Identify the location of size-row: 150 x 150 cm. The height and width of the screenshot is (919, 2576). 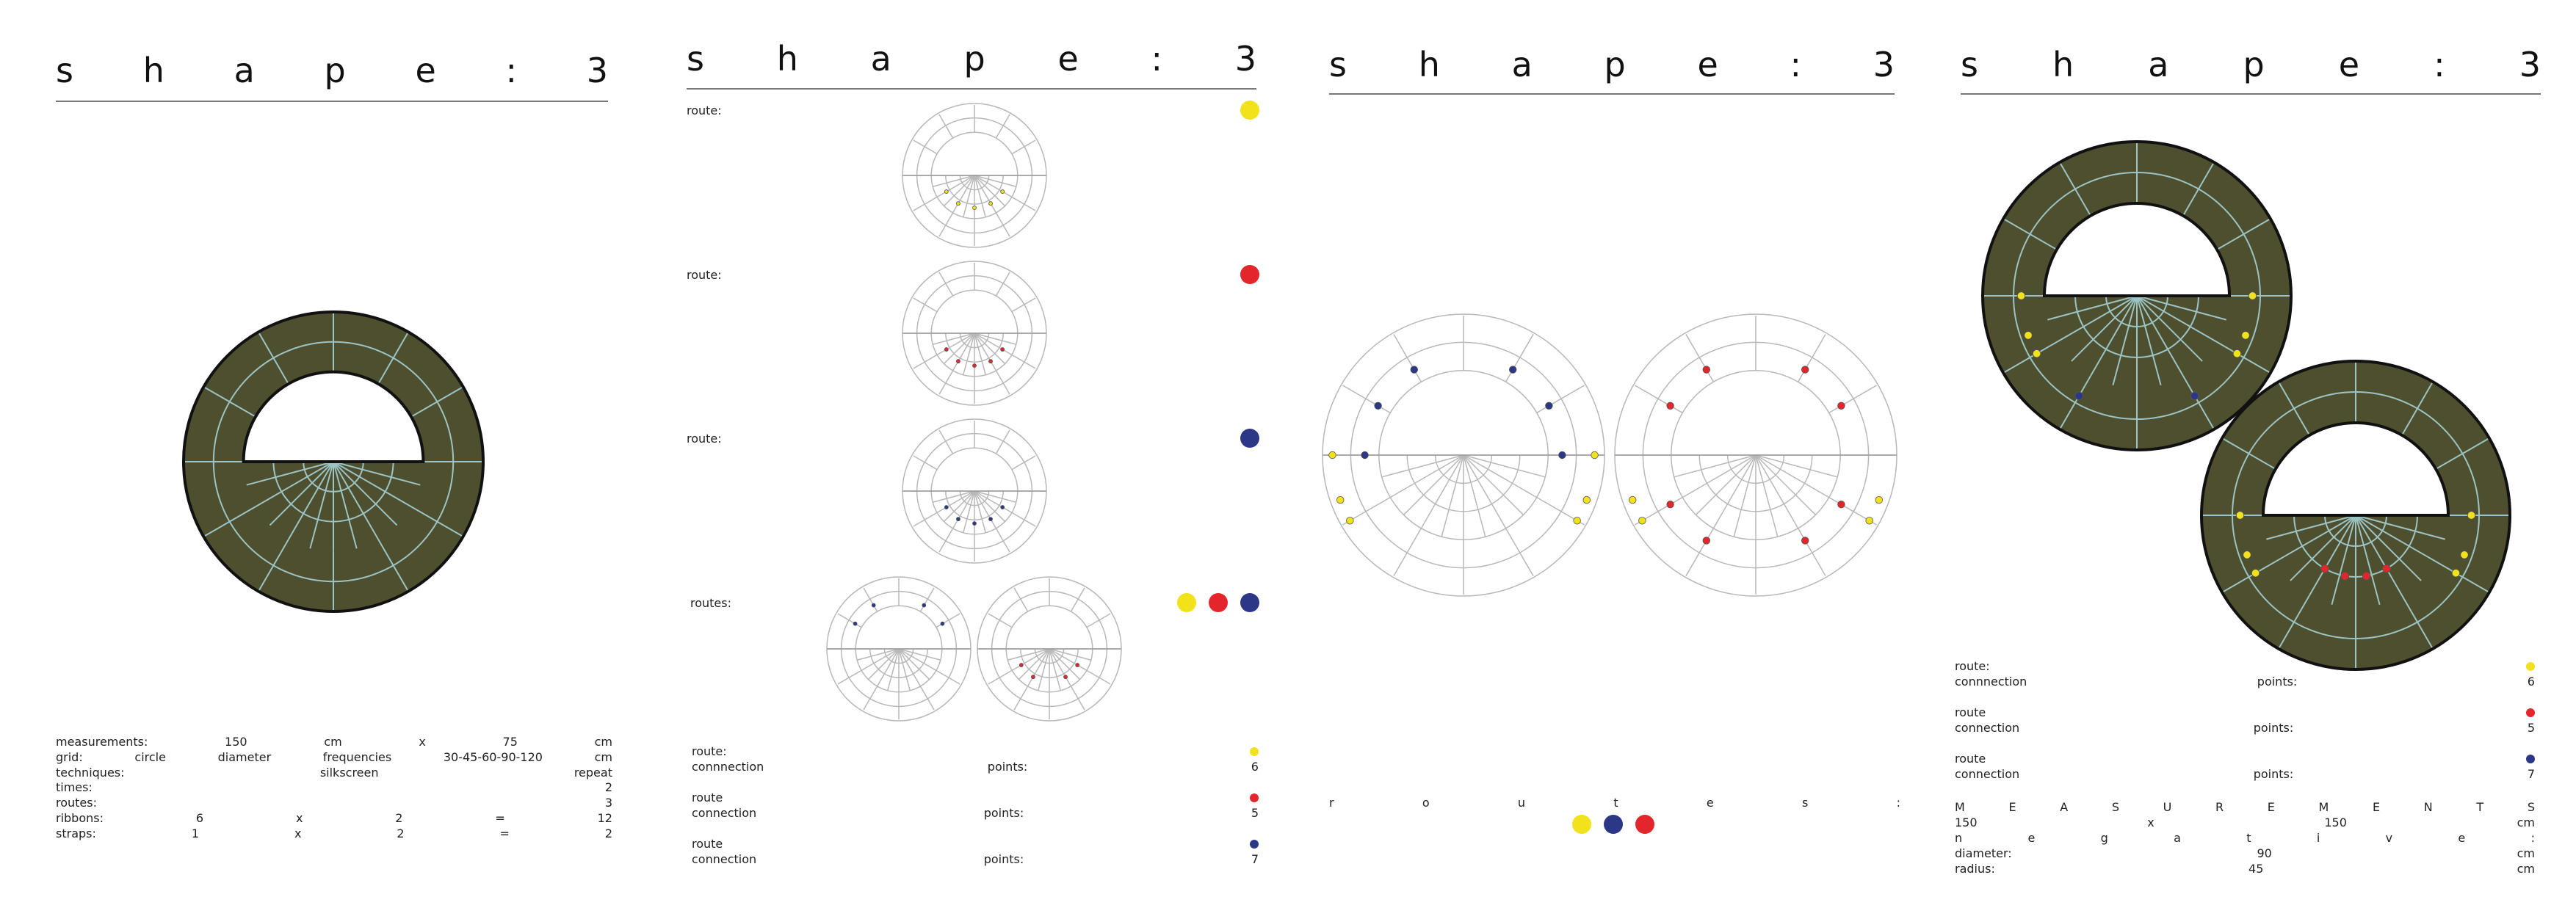
(2245, 823).